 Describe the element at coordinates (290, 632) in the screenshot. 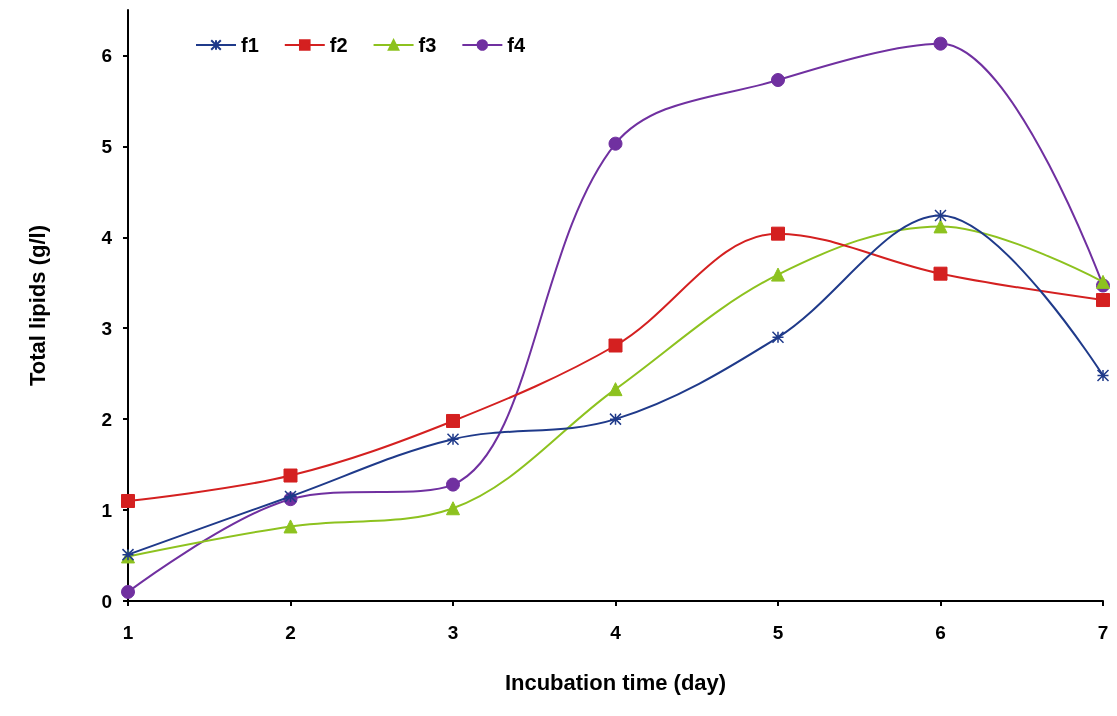

I see `x-tick-label: 2` at that location.